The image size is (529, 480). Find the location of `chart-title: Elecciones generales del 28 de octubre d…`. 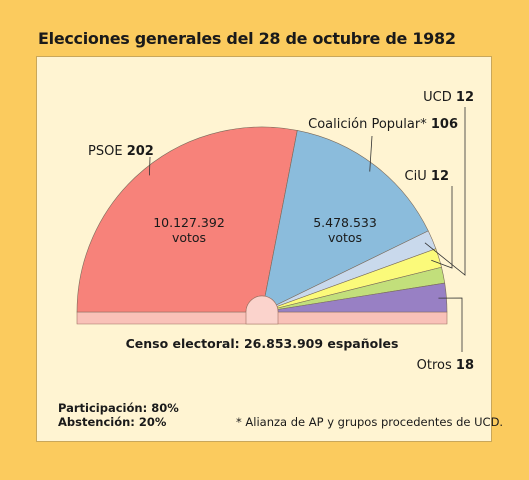

chart-title: Elecciones generales del 28 de octubre d… is located at coordinates (247, 38).